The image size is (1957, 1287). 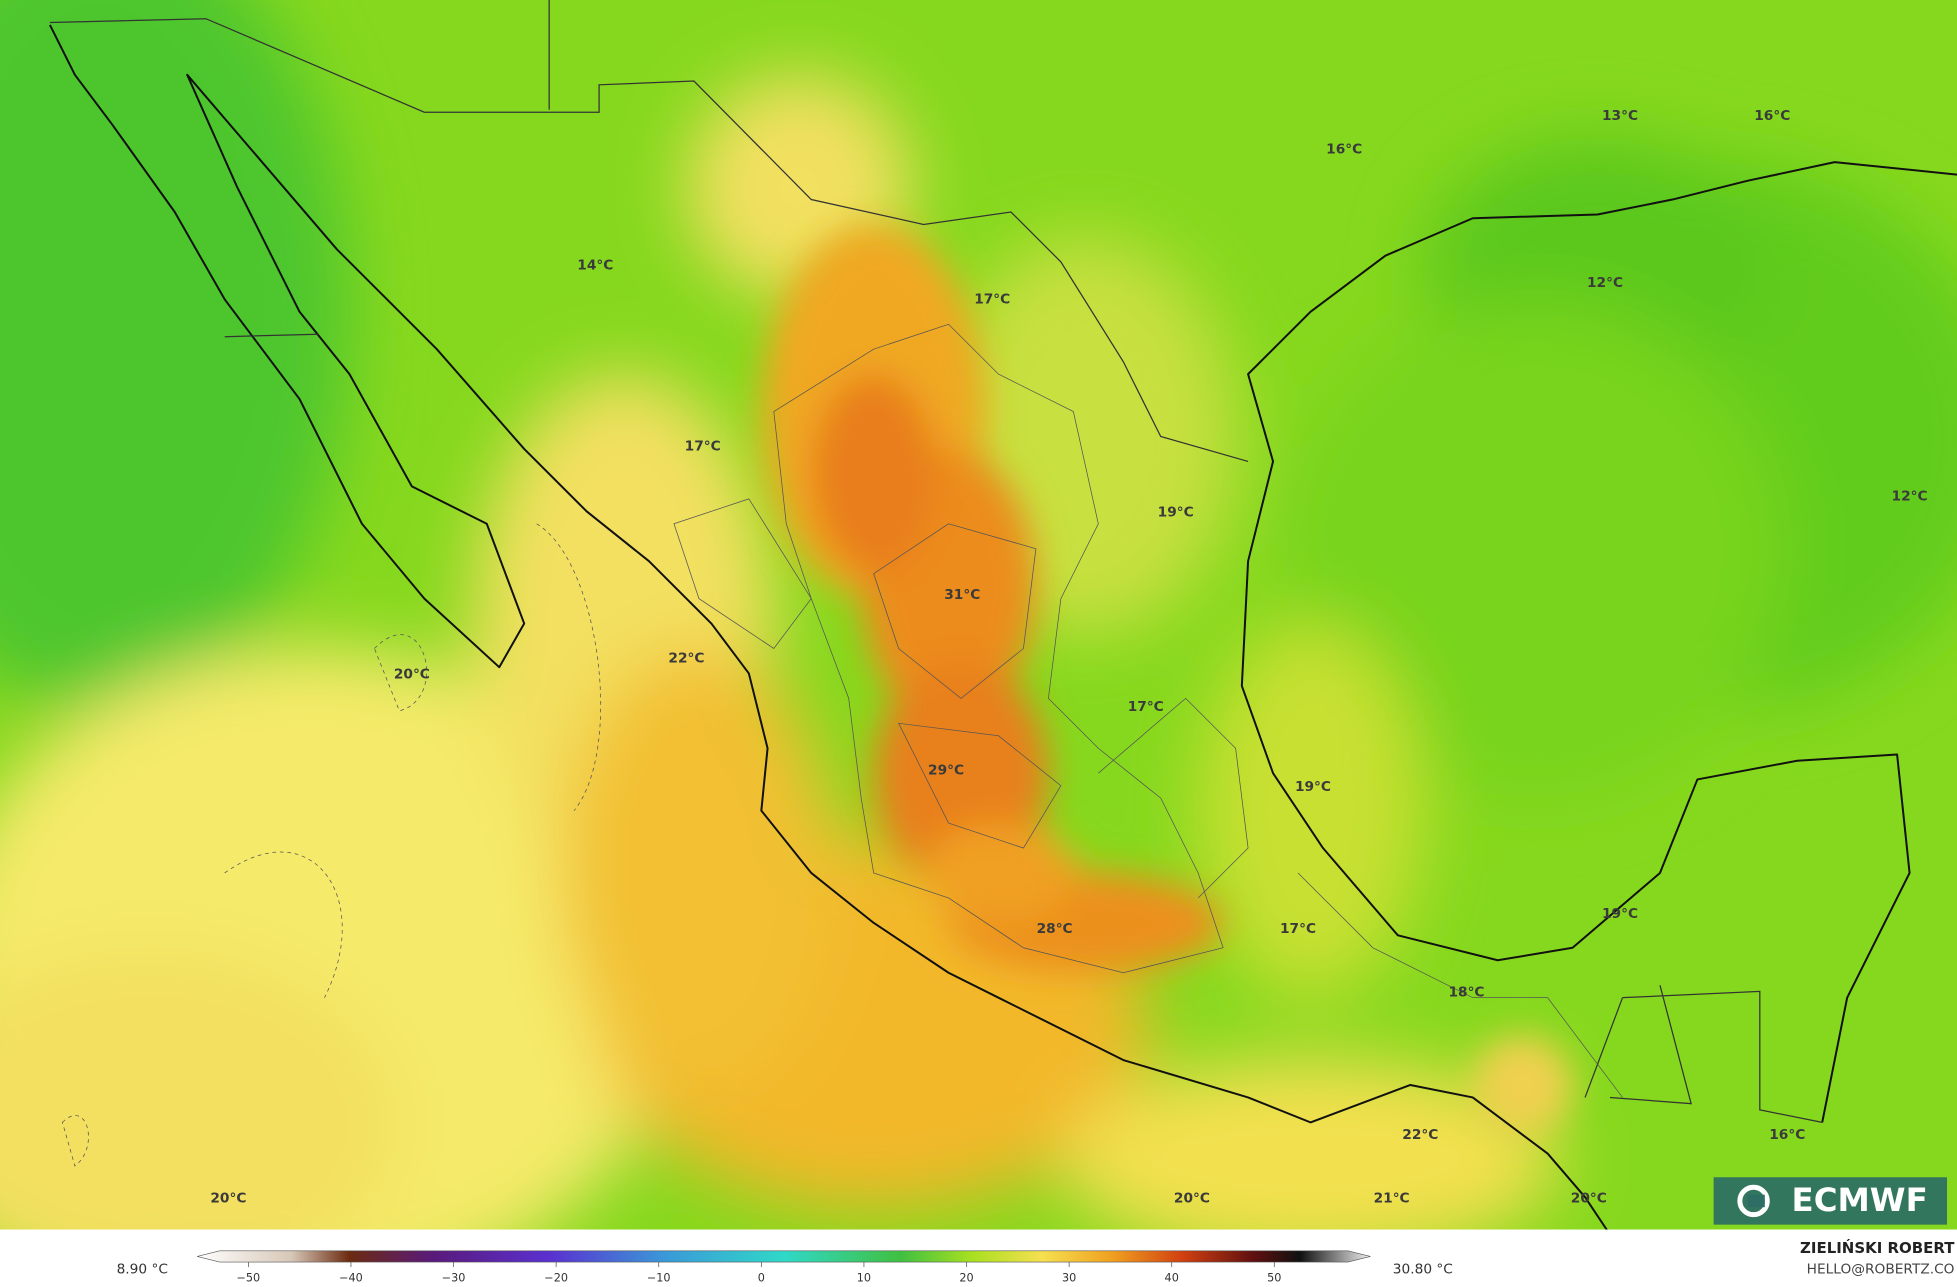 I want to click on scale-tick-label: 20, so click(x=966, y=1277).